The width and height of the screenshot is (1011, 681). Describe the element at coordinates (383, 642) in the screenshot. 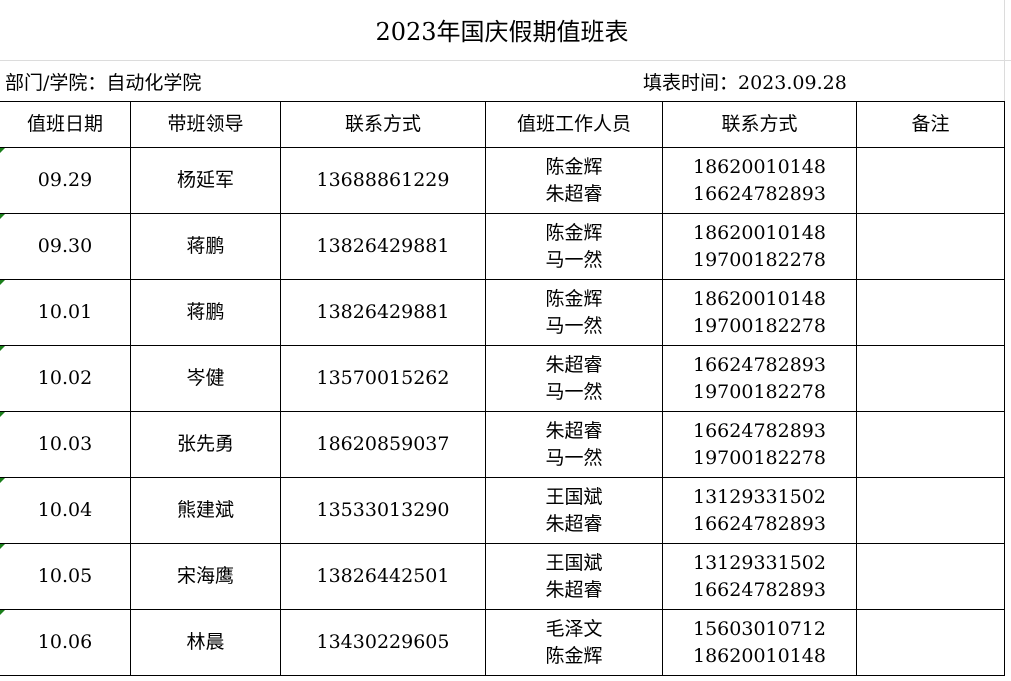

I see `cell-leader-phone: 13430229605` at that location.